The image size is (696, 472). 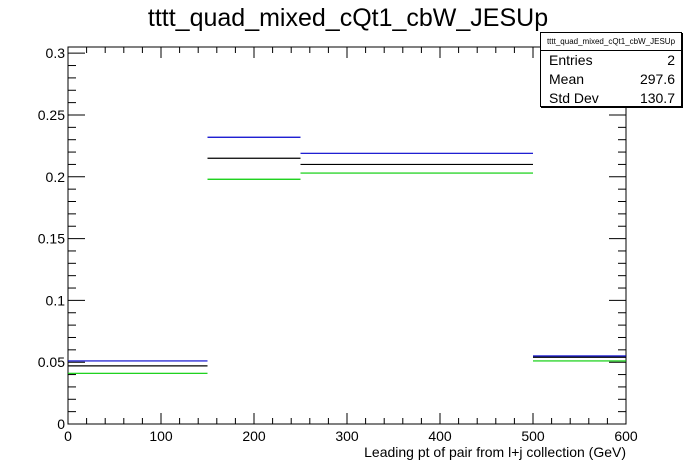 I want to click on x-tick-label: 400, so click(x=440, y=436).